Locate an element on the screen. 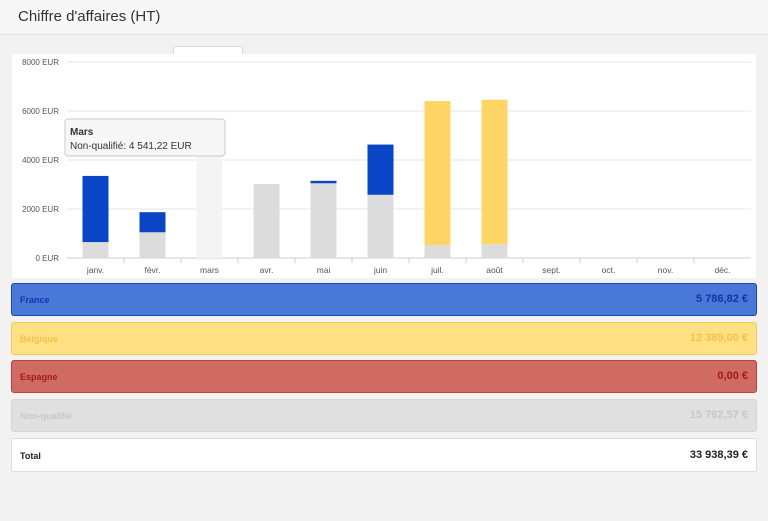 This screenshot has width=768, height=521. x-tick-label: nov. is located at coordinates (665, 270).